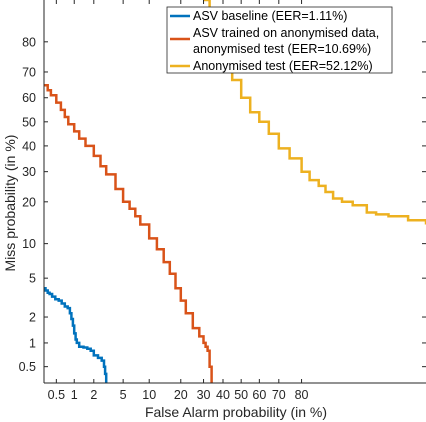 This screenshot has width=426, height=422. I want to click on y-tick-label-5: 5, so click(32, 279).